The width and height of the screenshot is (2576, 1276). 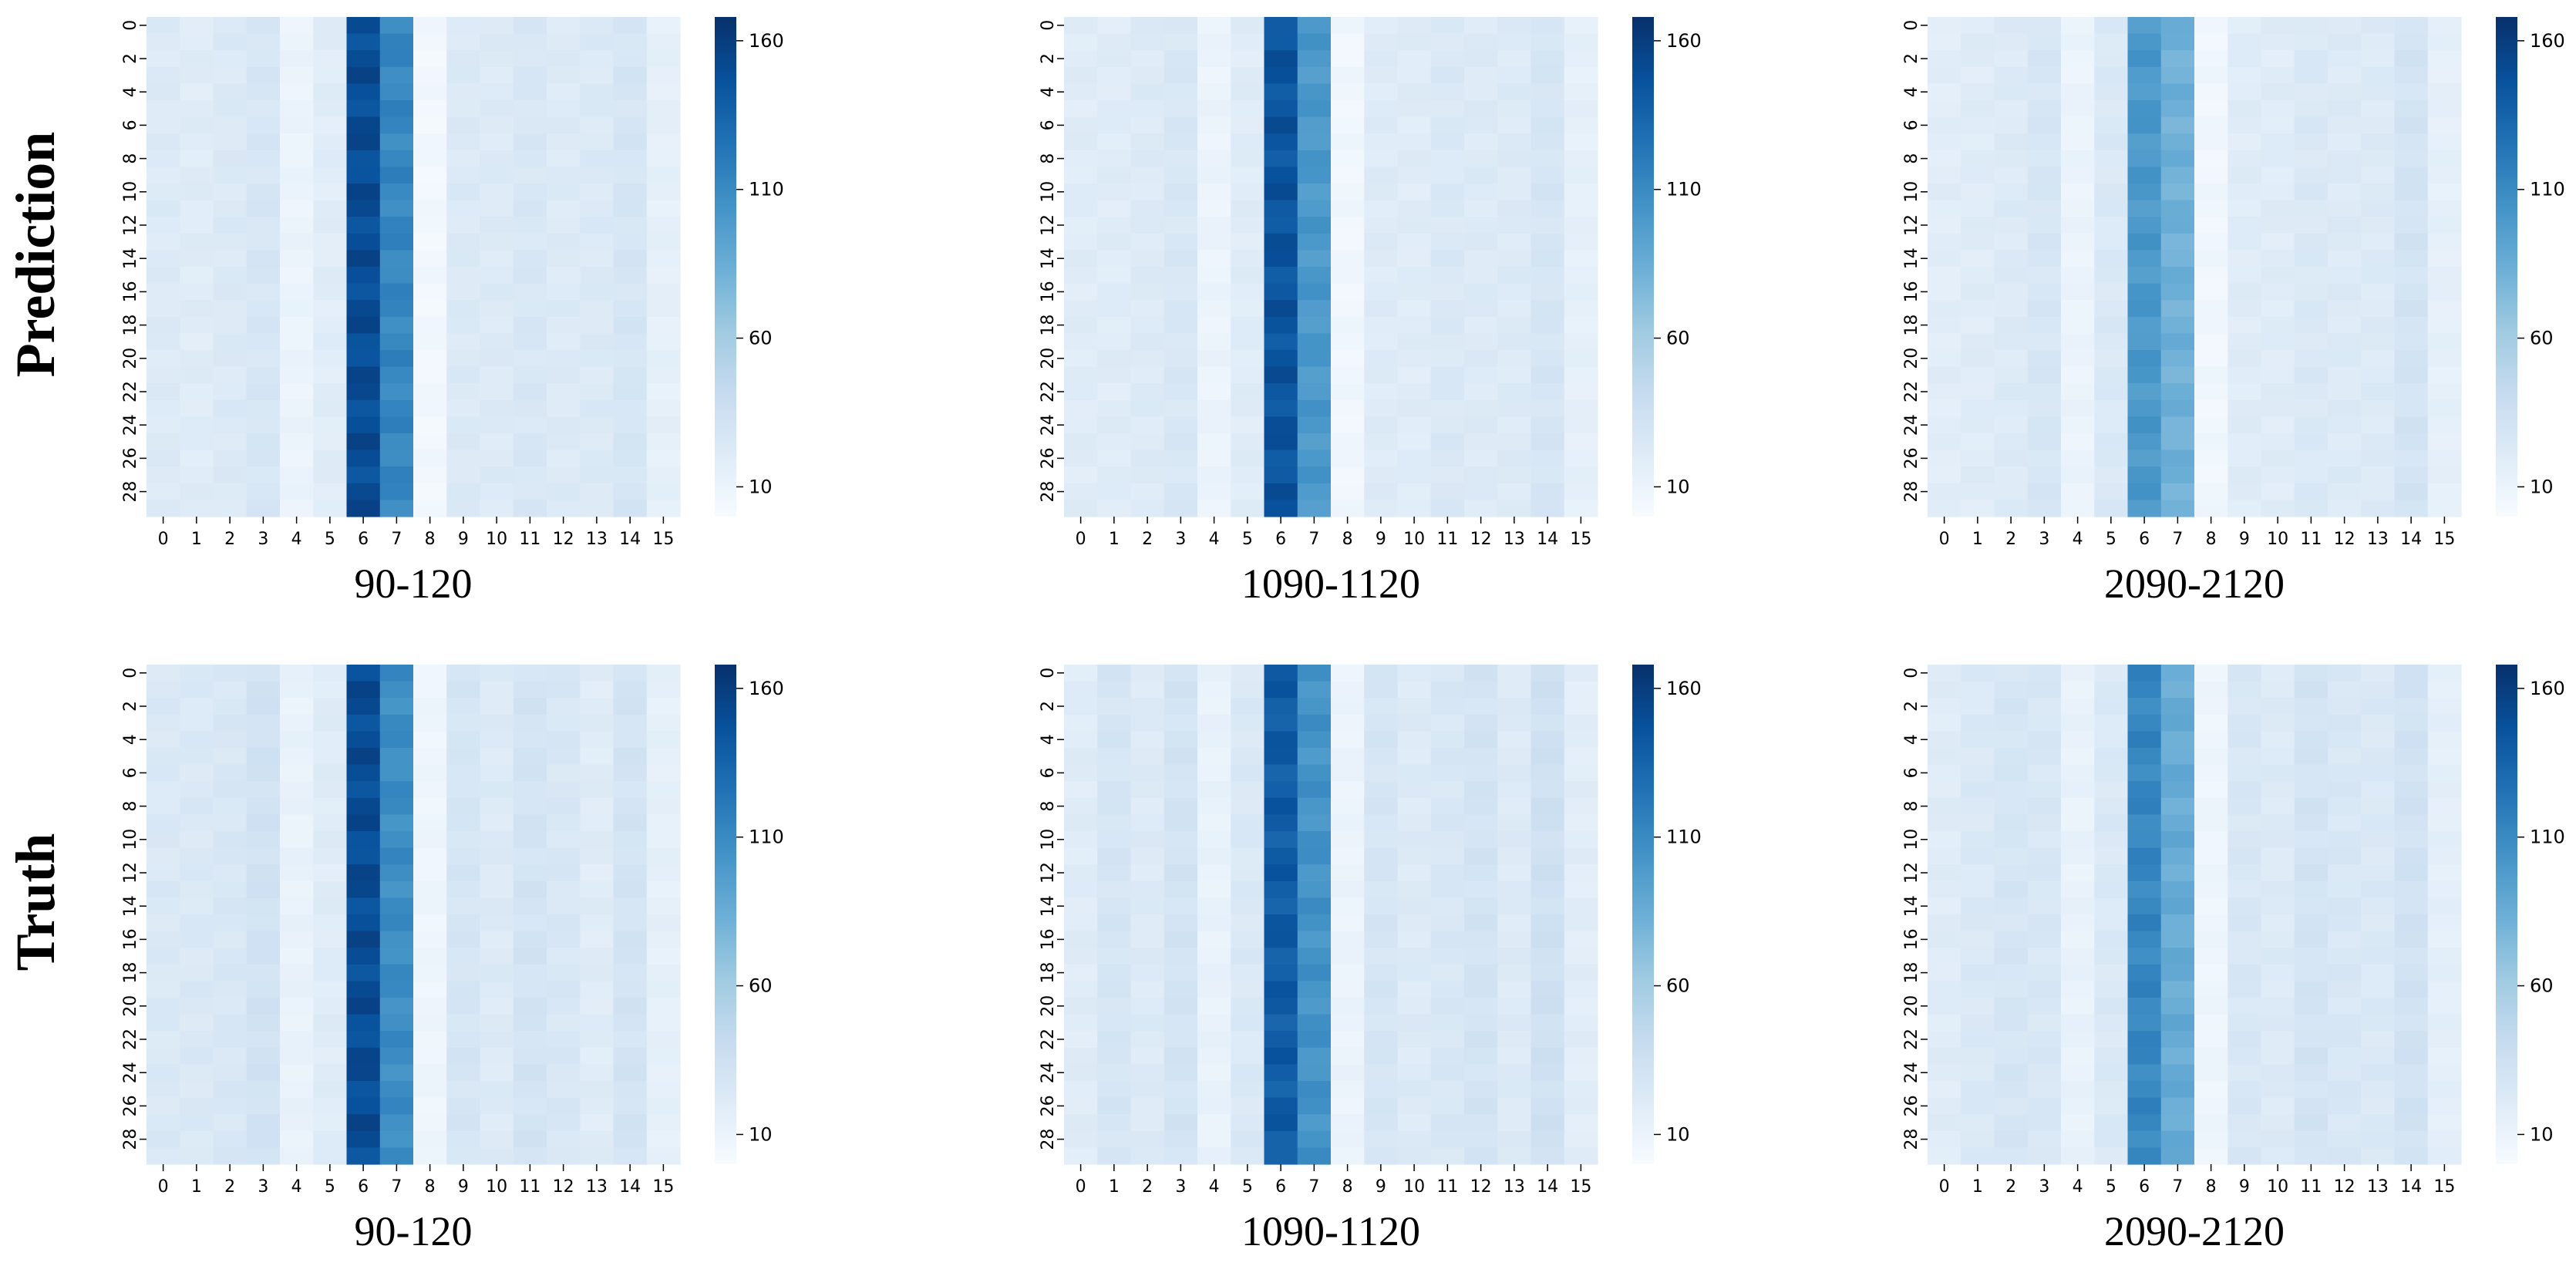 I want to click on y-tick-label: 14, so click(x=1912, y=258).